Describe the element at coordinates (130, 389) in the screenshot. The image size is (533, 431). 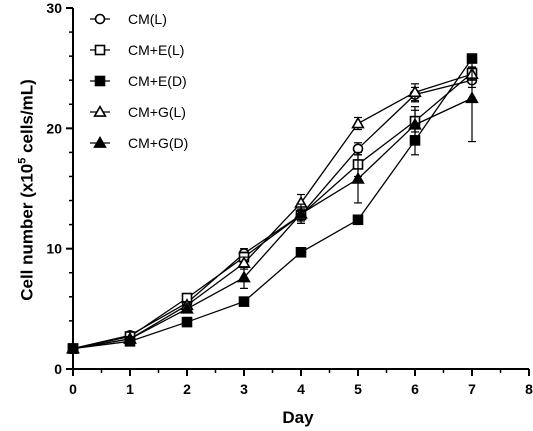
I see `x-tick-label-1: 1` at that location.